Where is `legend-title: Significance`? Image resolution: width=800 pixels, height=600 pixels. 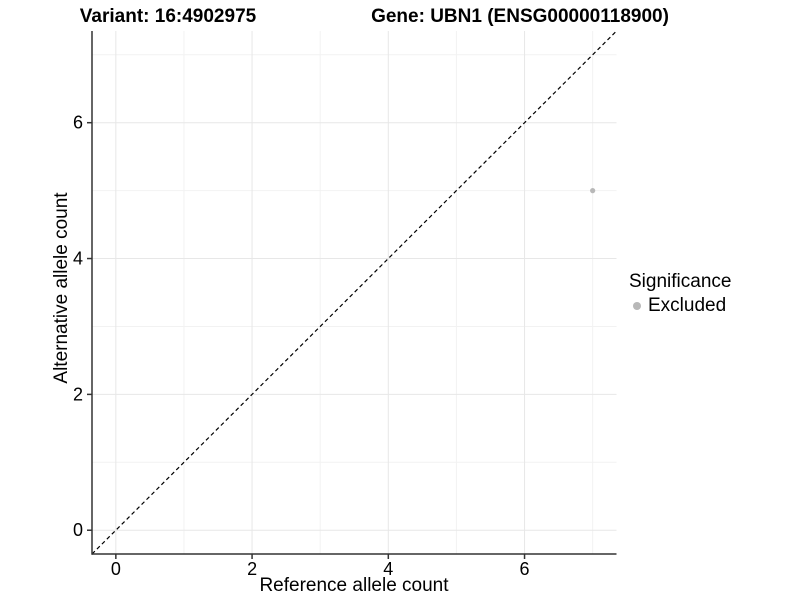 legend-title: Significance is located at coordinates (680, 281).